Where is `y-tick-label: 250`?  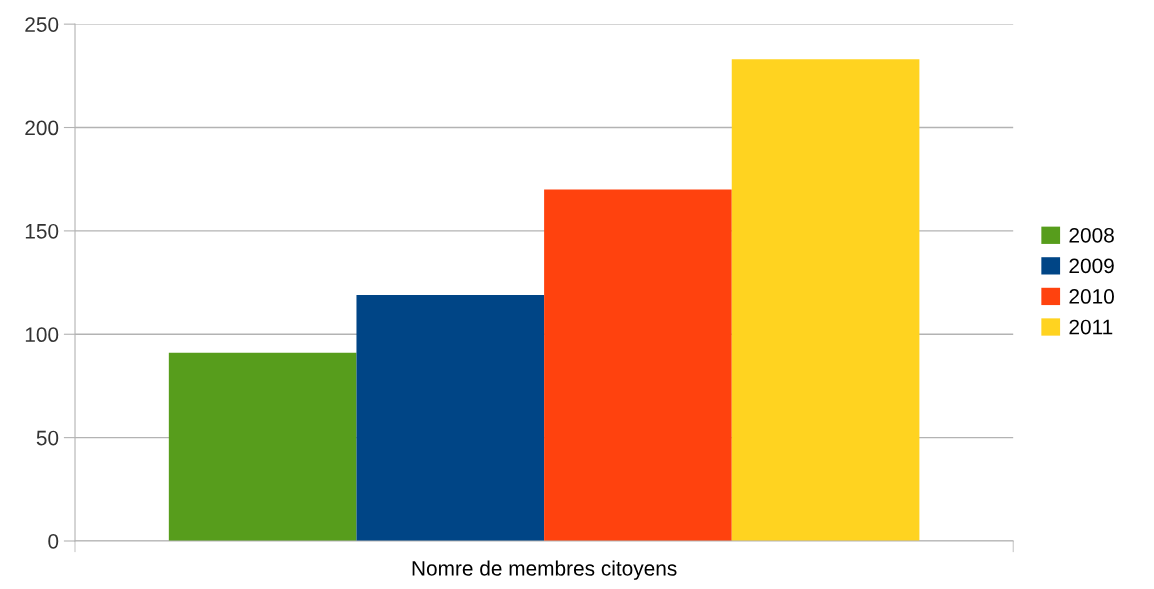
y-tick-label: 250 is located at coordinates (42, 24).